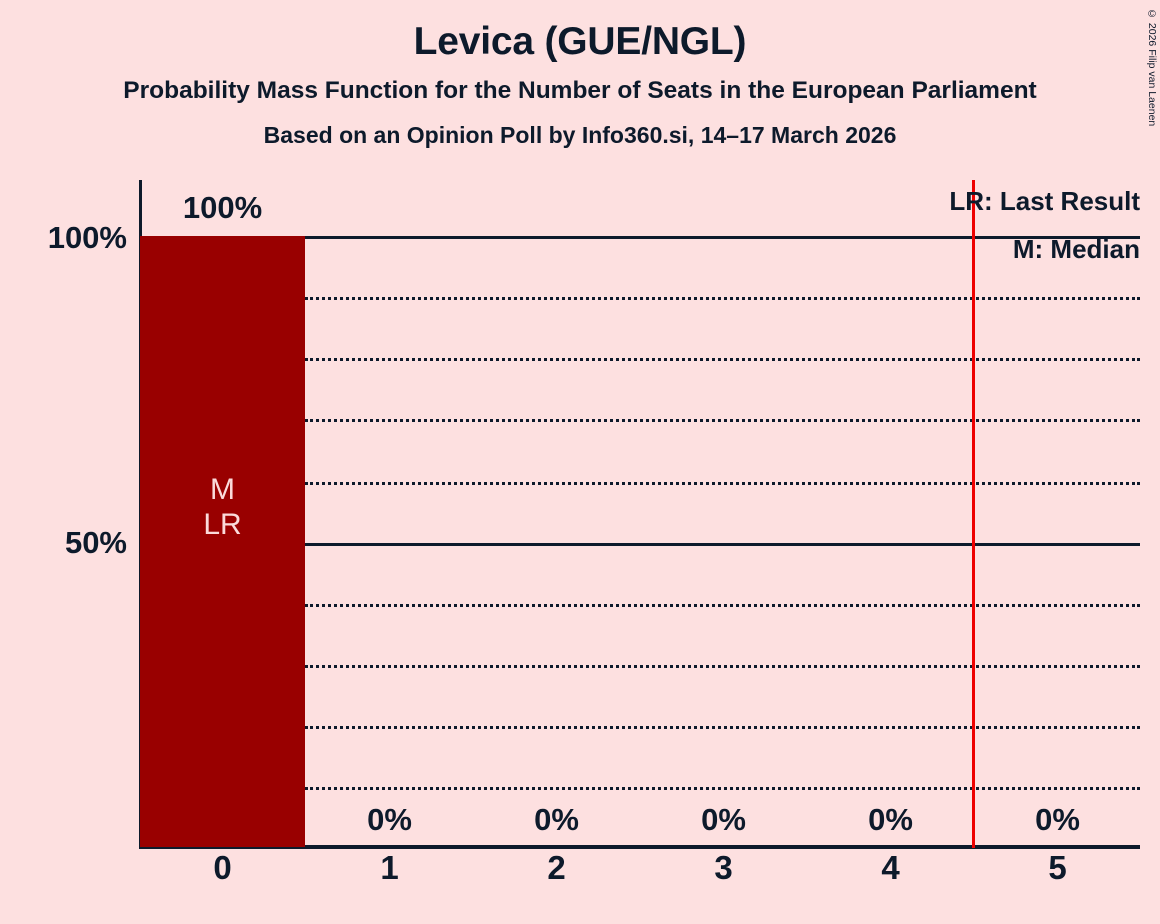 This screenshot has width=1160, height=924. What do you see at coordinates (1044, 201) in the screenshot?
I see `legend-last-result: LR: Last Result` at bounding box center [1044, 201].